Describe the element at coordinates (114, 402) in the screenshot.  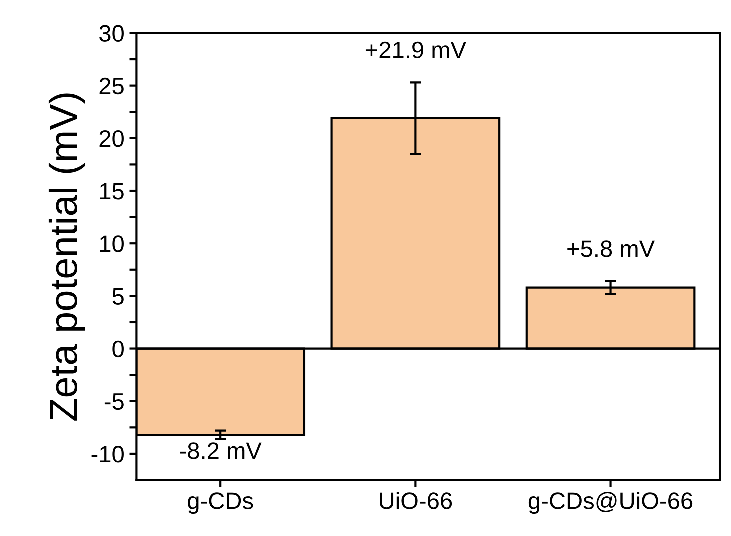
I see `y-tick-label: -5` at that location.